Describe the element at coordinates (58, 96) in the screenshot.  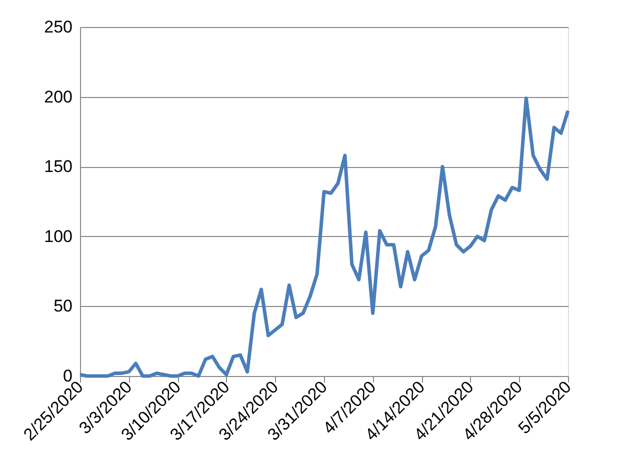
I see `y-tick-label: 200` at that location.